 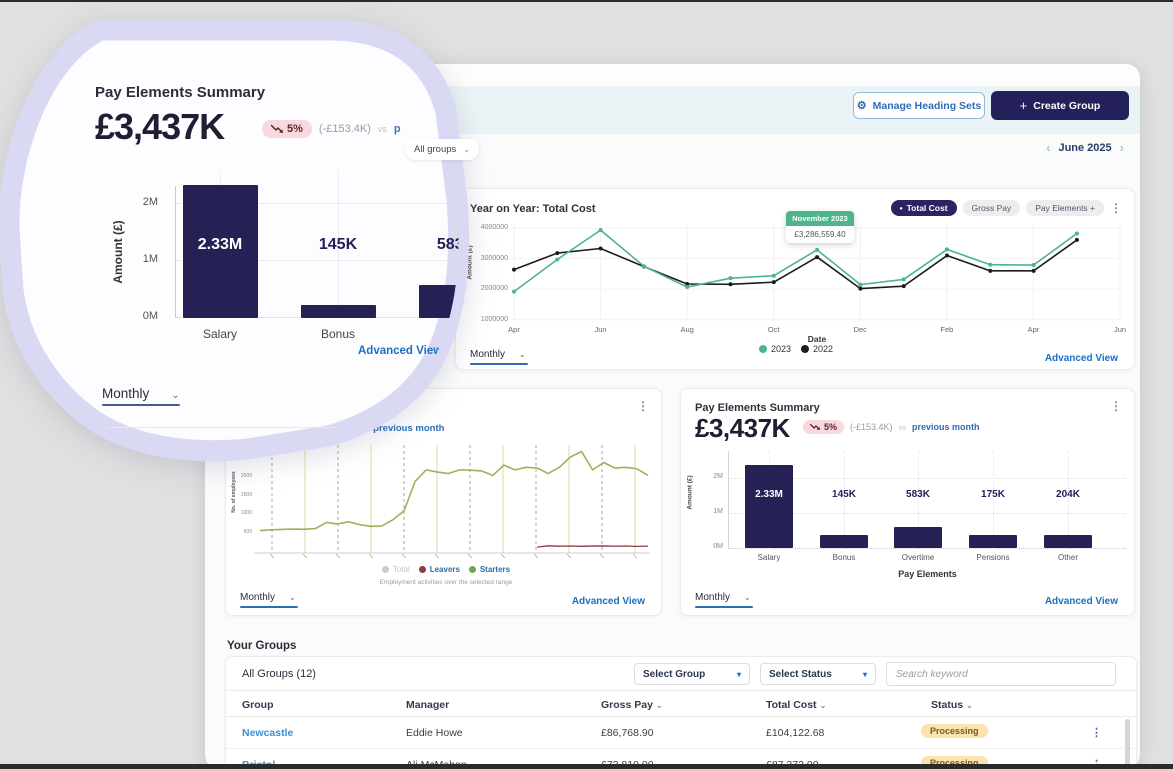 I want to click on column-total-cost: Total Cost ⌄, so click(x=796, y=705).